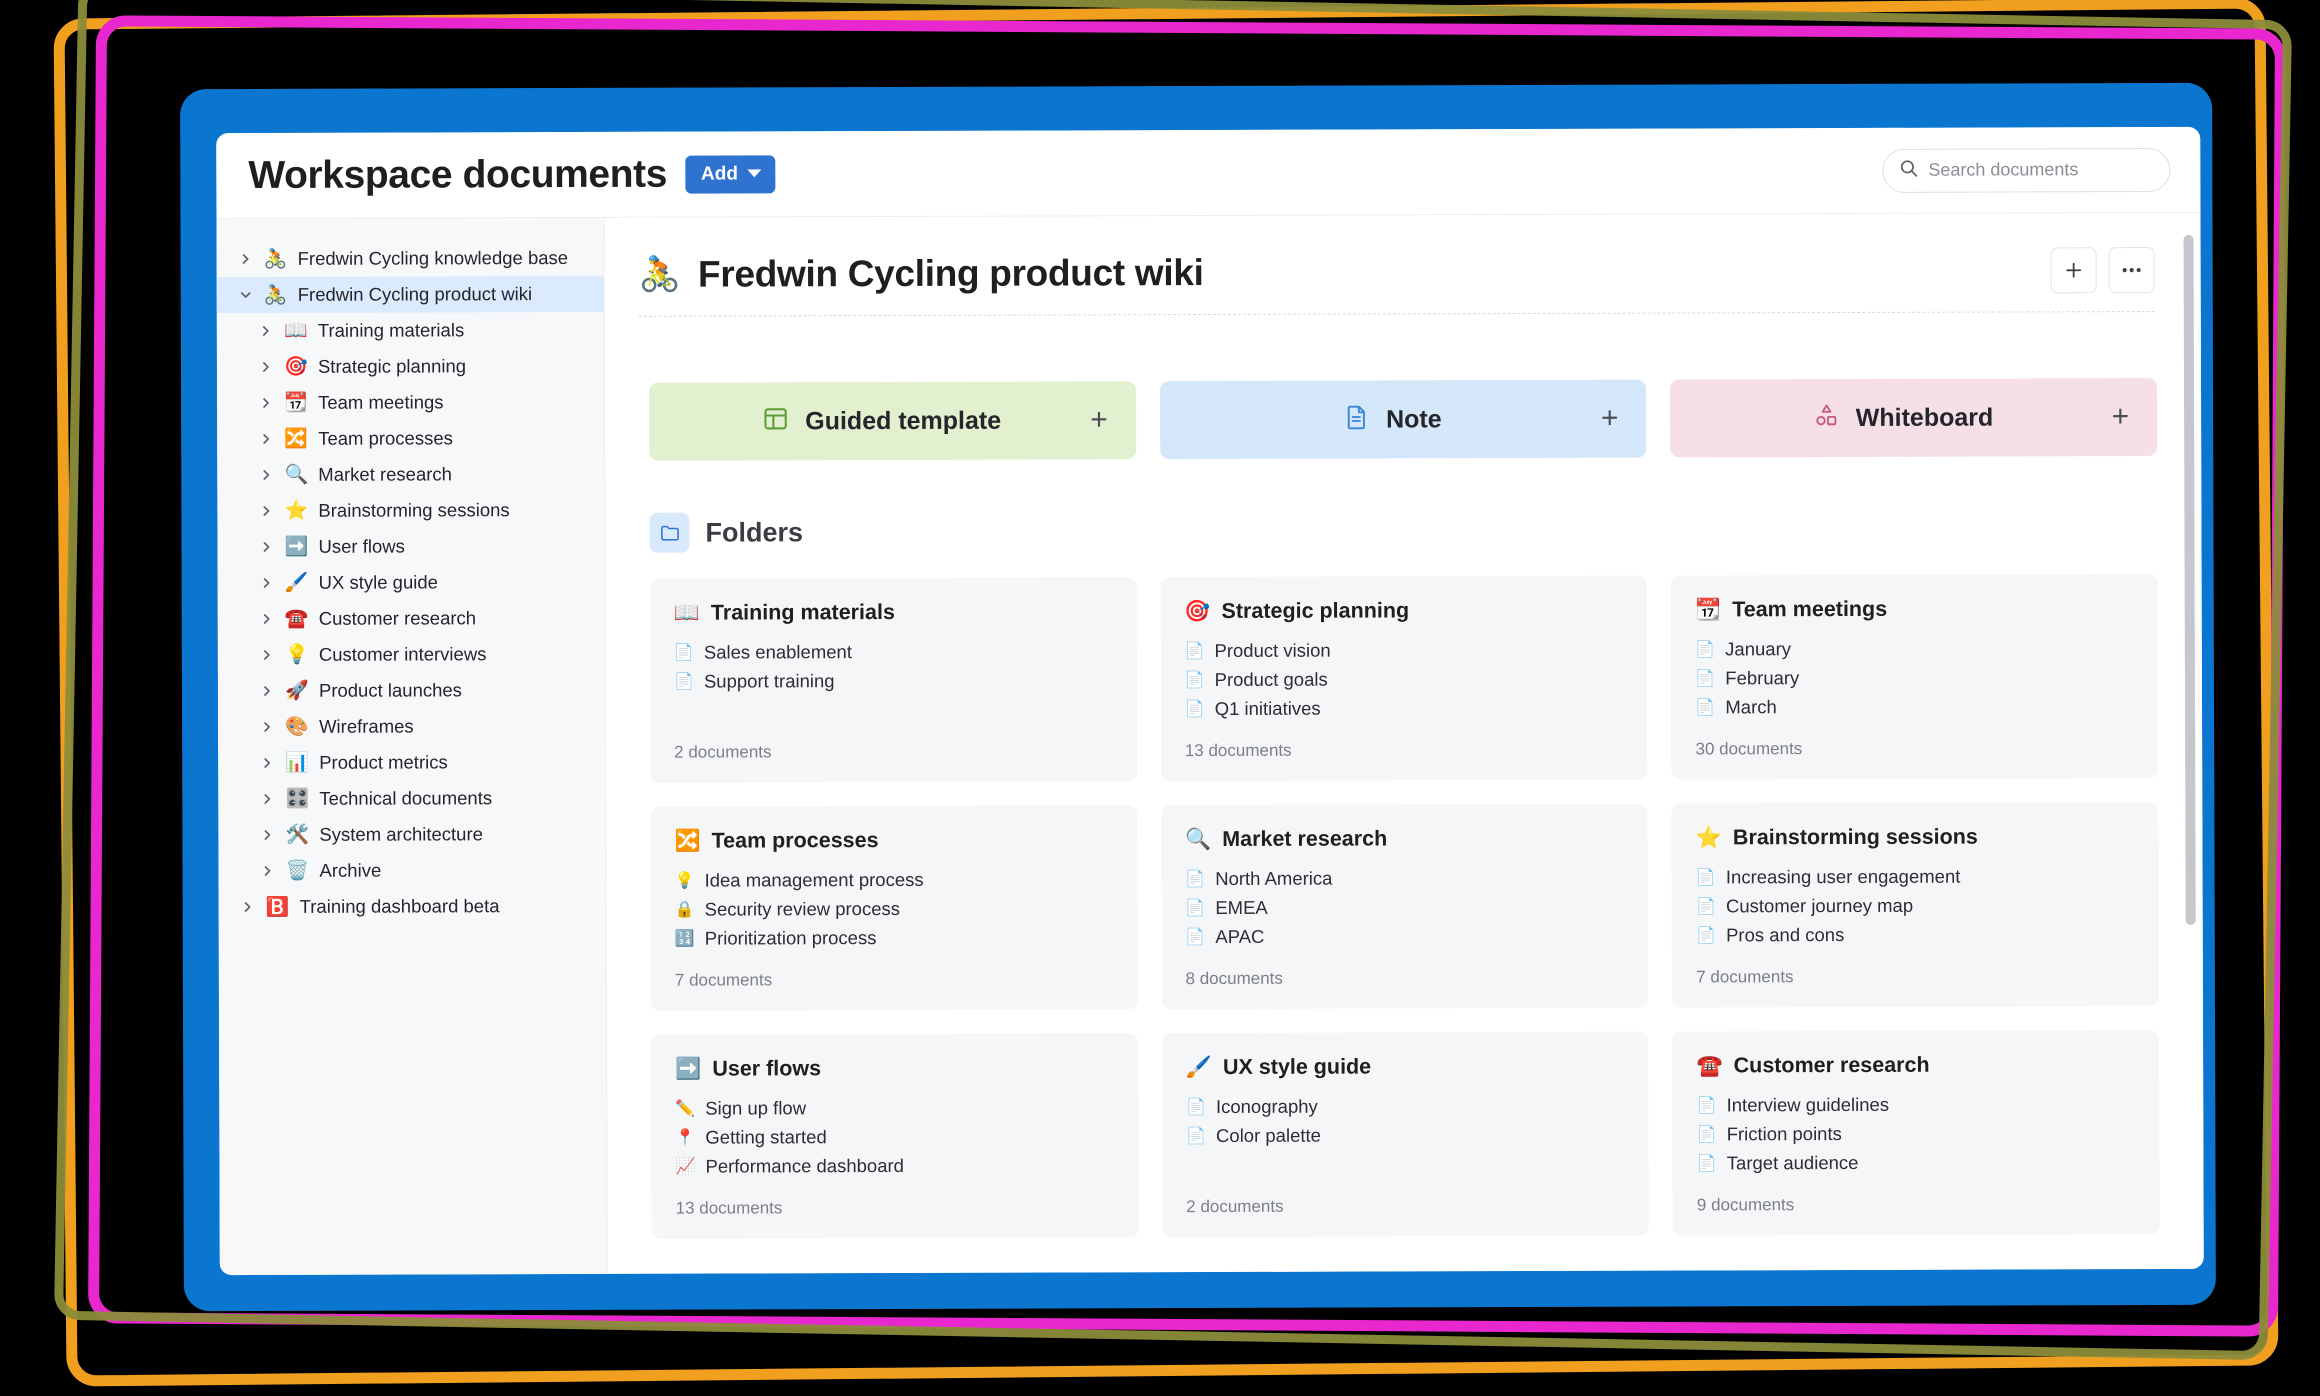 This screenshot has height=1396, width=2320. I want to click on folder-document-item: 📄 February, so click(1914, 677).